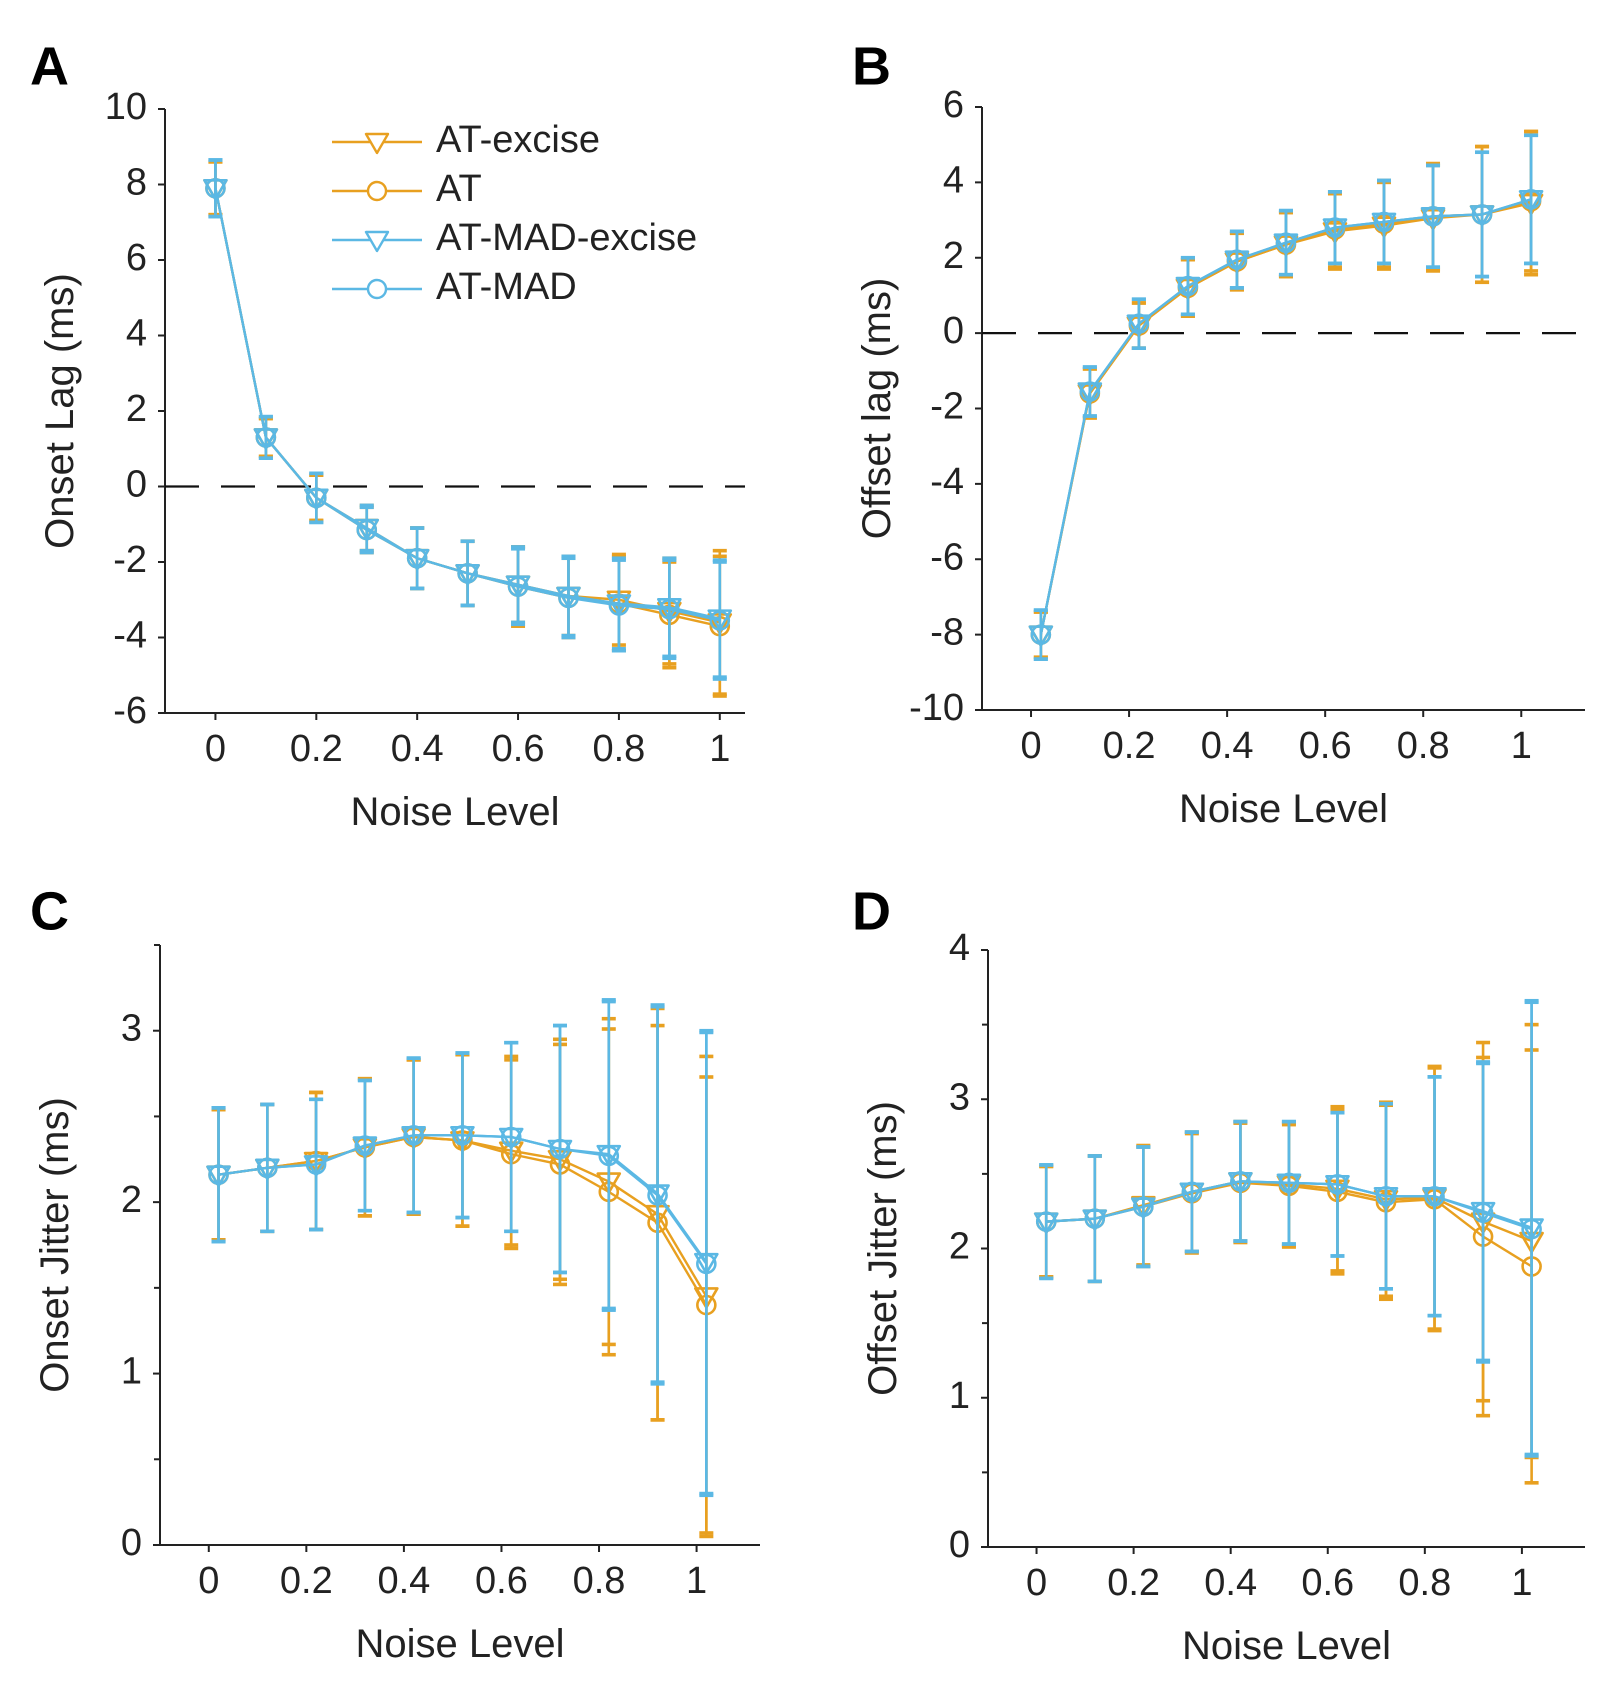 The image size is (1610, 1688). Describe the element at coordinates (566, 238) in the screenshot. I see `legend-label: AT-MAD-excise` at that location.